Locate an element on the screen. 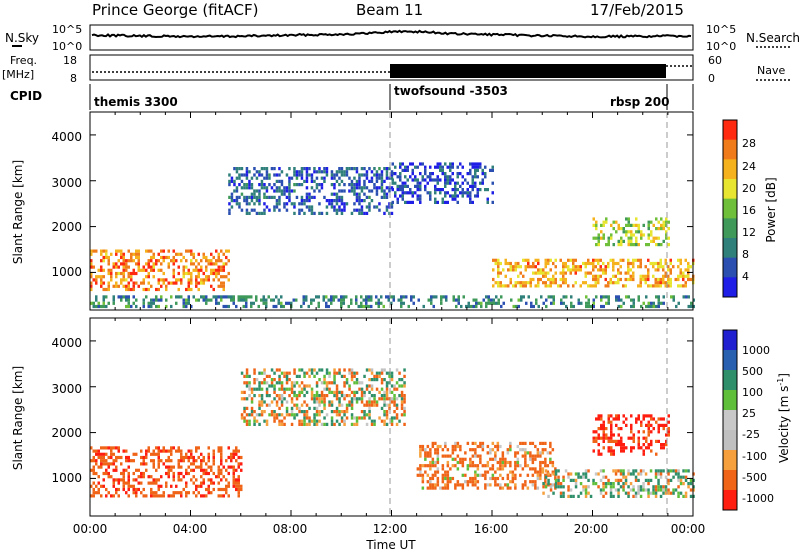 This screenshot has height=558, width=800. date-title: 17/Feb/2015 is located at coordinates (637, 10).